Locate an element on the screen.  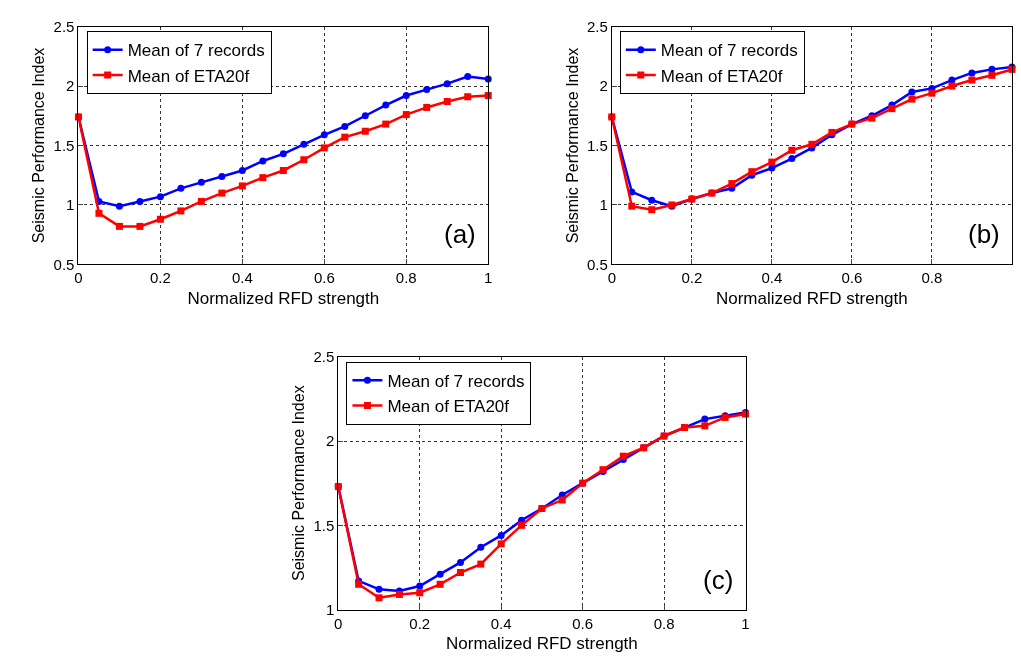
annotation: (c) is located at coordinates (718, 580).